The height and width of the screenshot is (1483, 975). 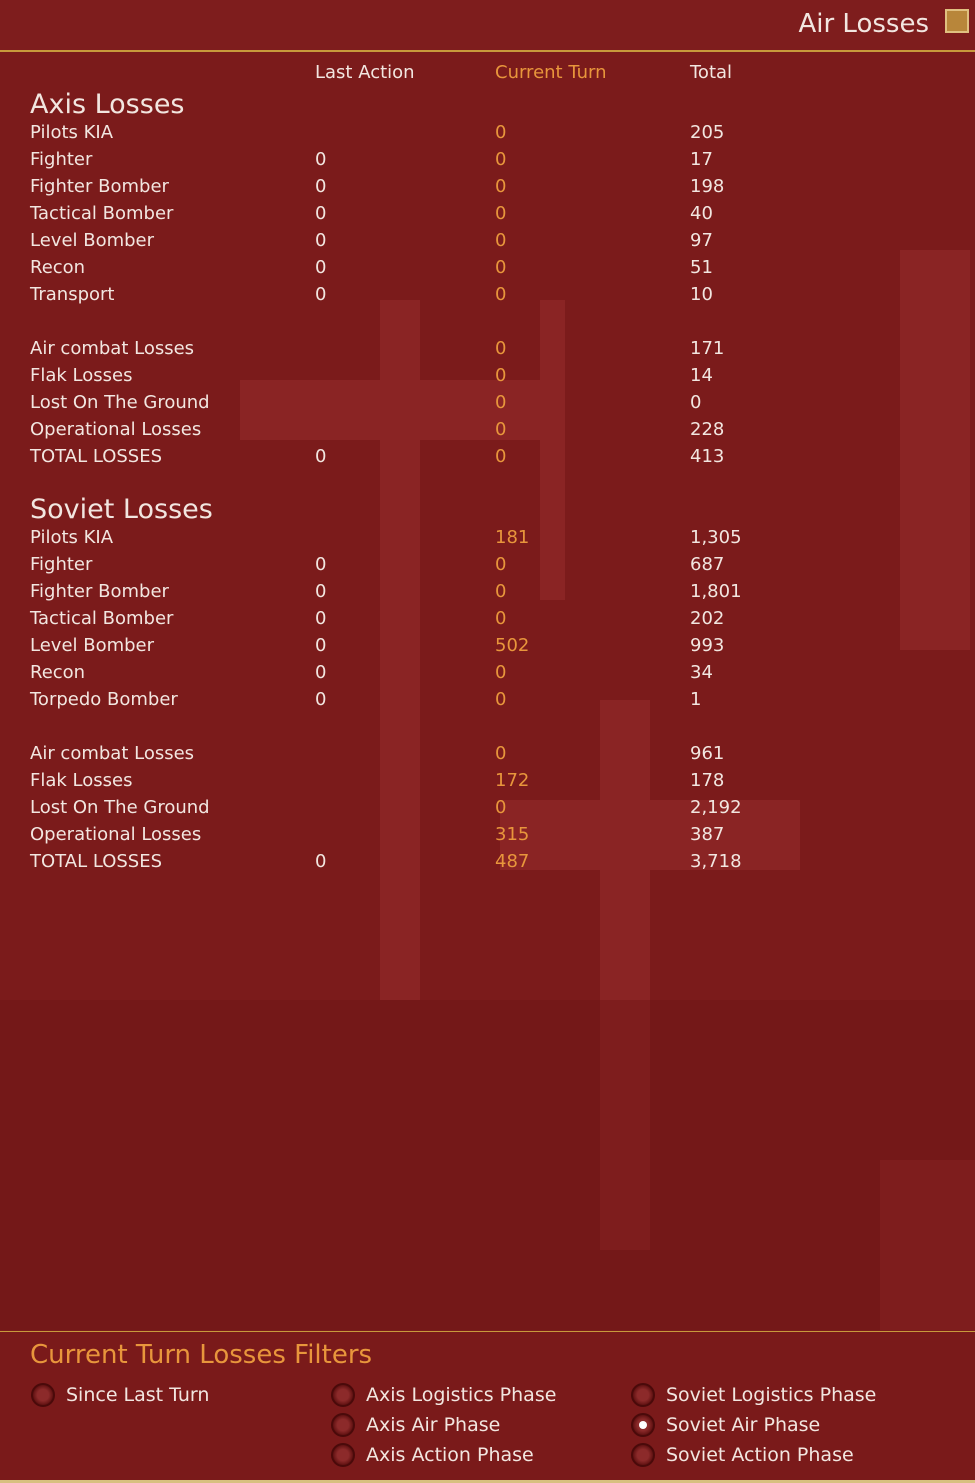 What do you see at coordinates (701, 267) in the screenshot?
I see `cell-total: 51` at bounding box center [701, 267].